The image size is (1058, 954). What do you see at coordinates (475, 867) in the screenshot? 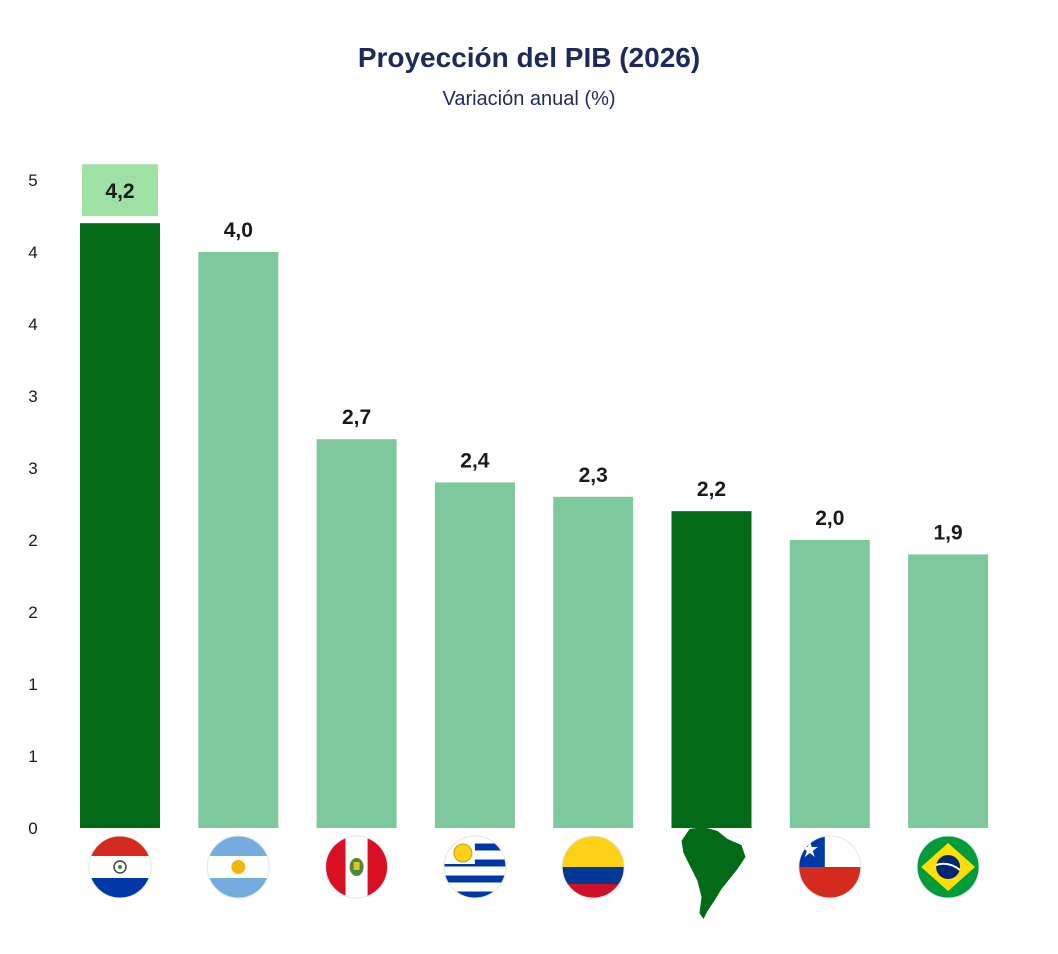
I see `uruguay-flag-icon` at bounding box center [475, 867].